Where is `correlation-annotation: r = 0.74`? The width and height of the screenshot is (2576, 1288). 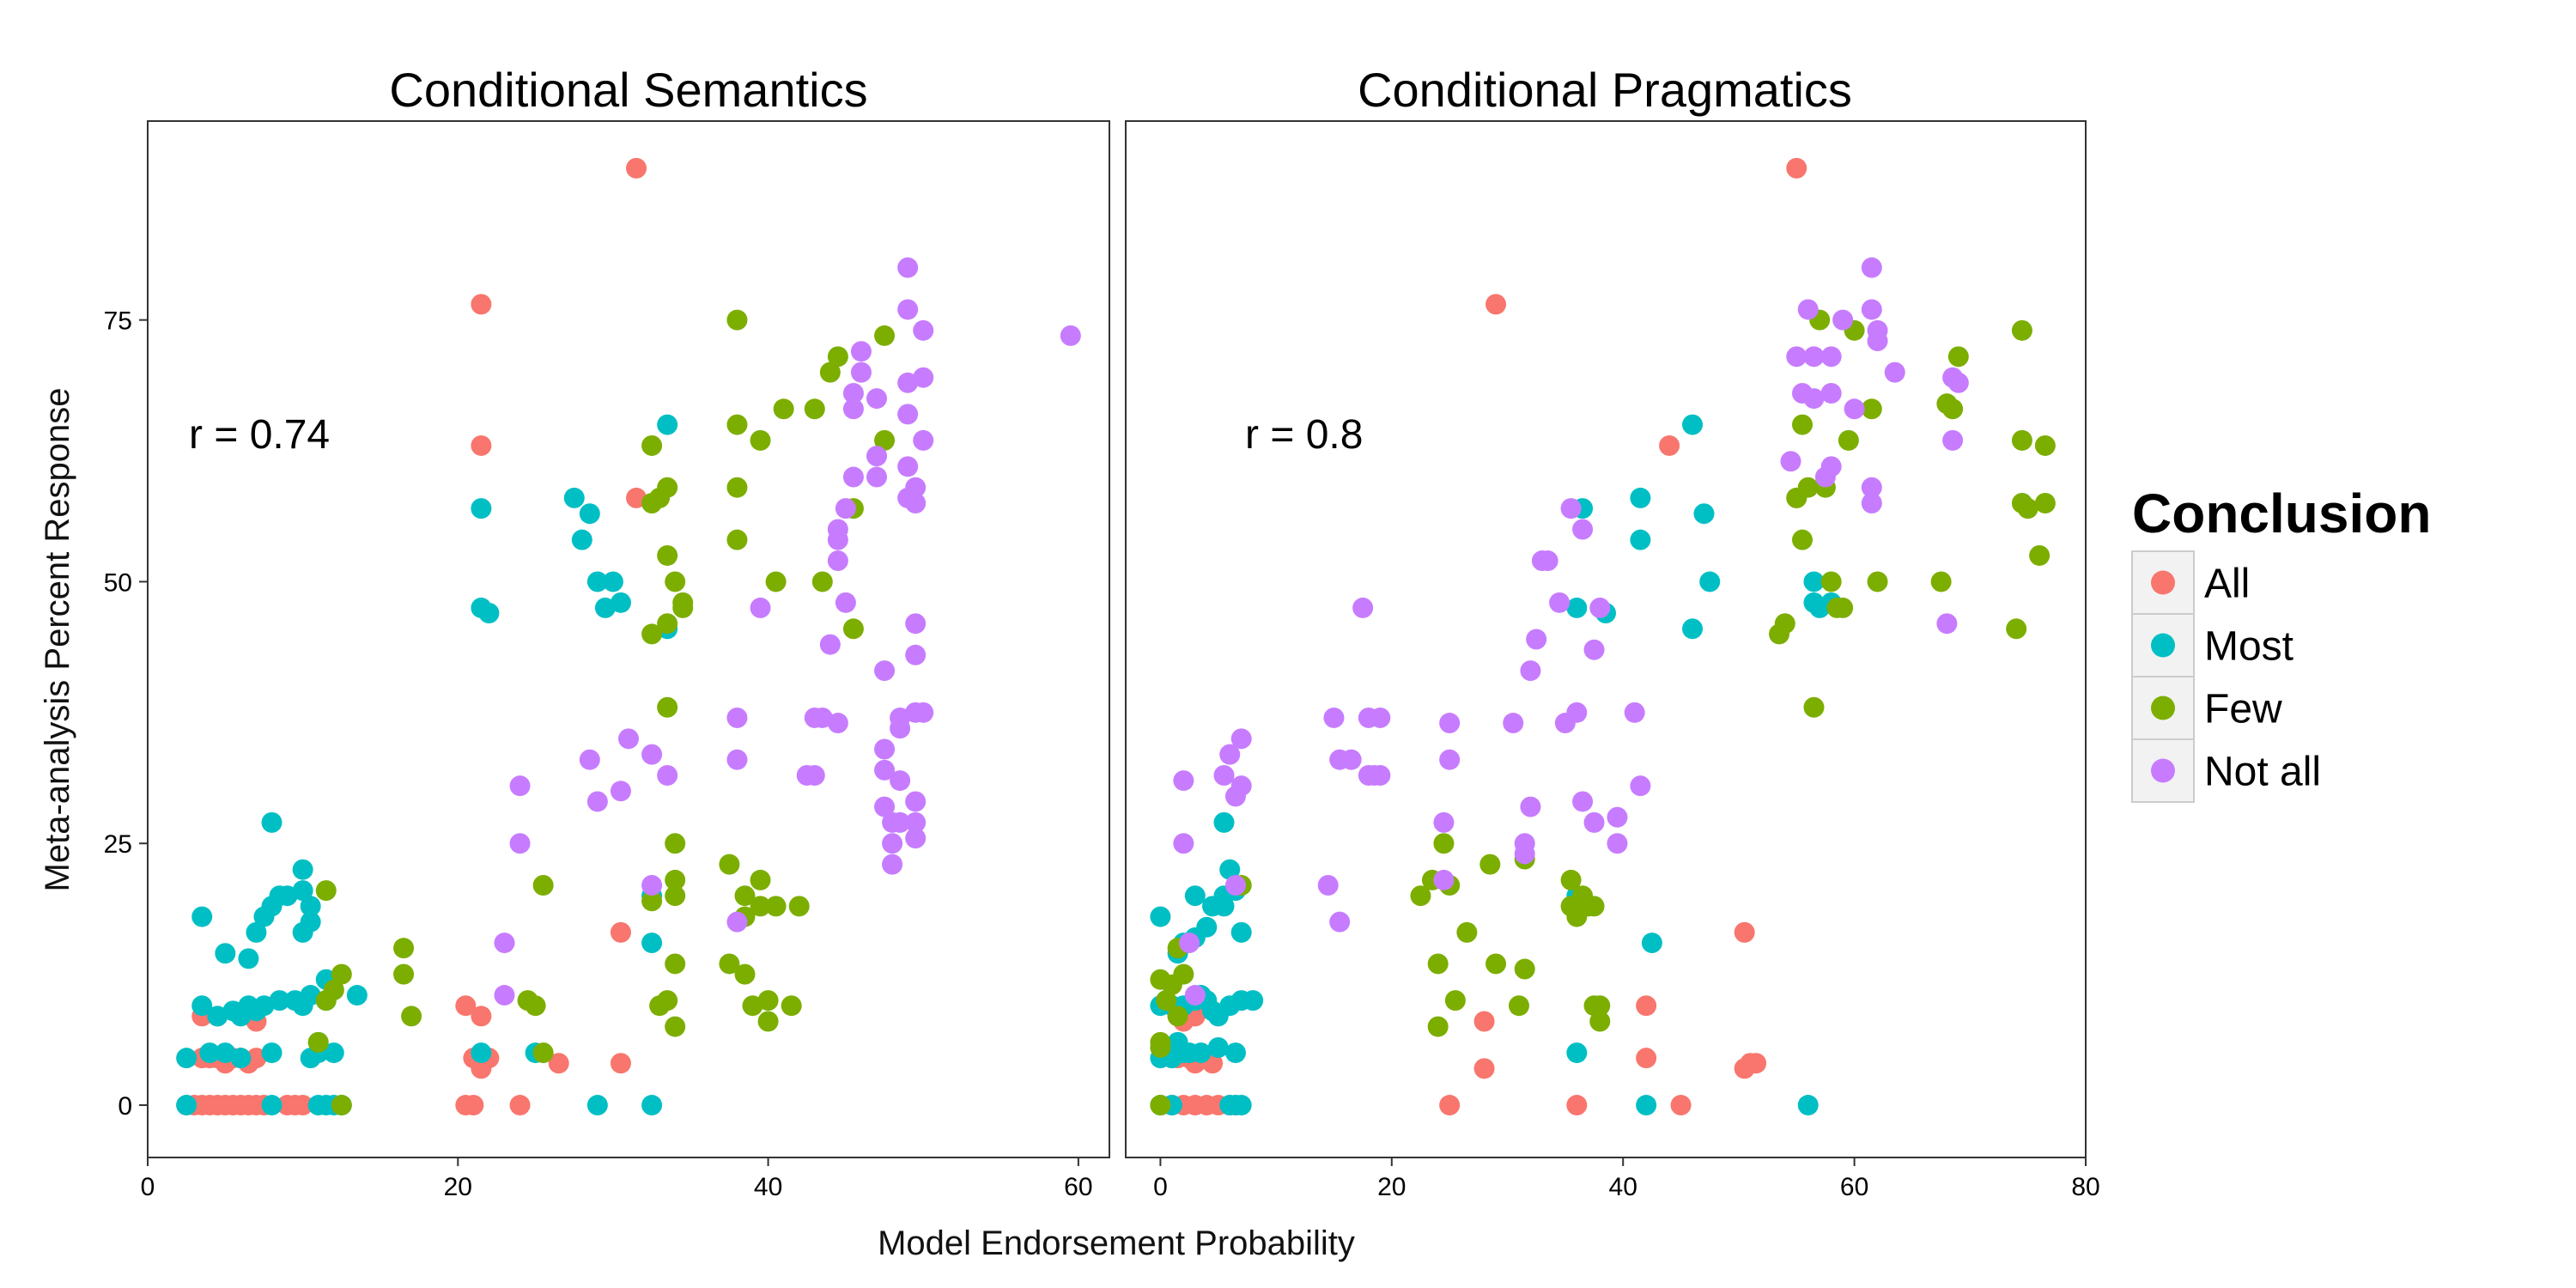
correlation-annotation: r = 0.74 is located at coordinates (259, 435).